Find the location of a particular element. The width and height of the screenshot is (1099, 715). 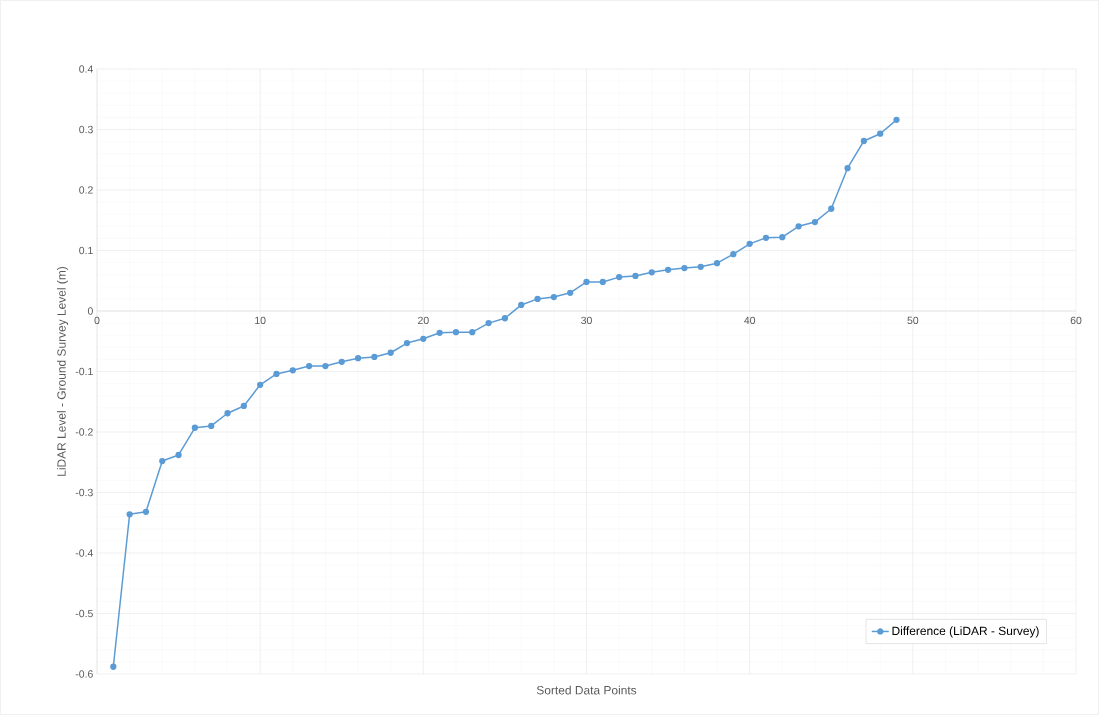

y-tick-label: -0.3 is located at coordinates (84, 492).